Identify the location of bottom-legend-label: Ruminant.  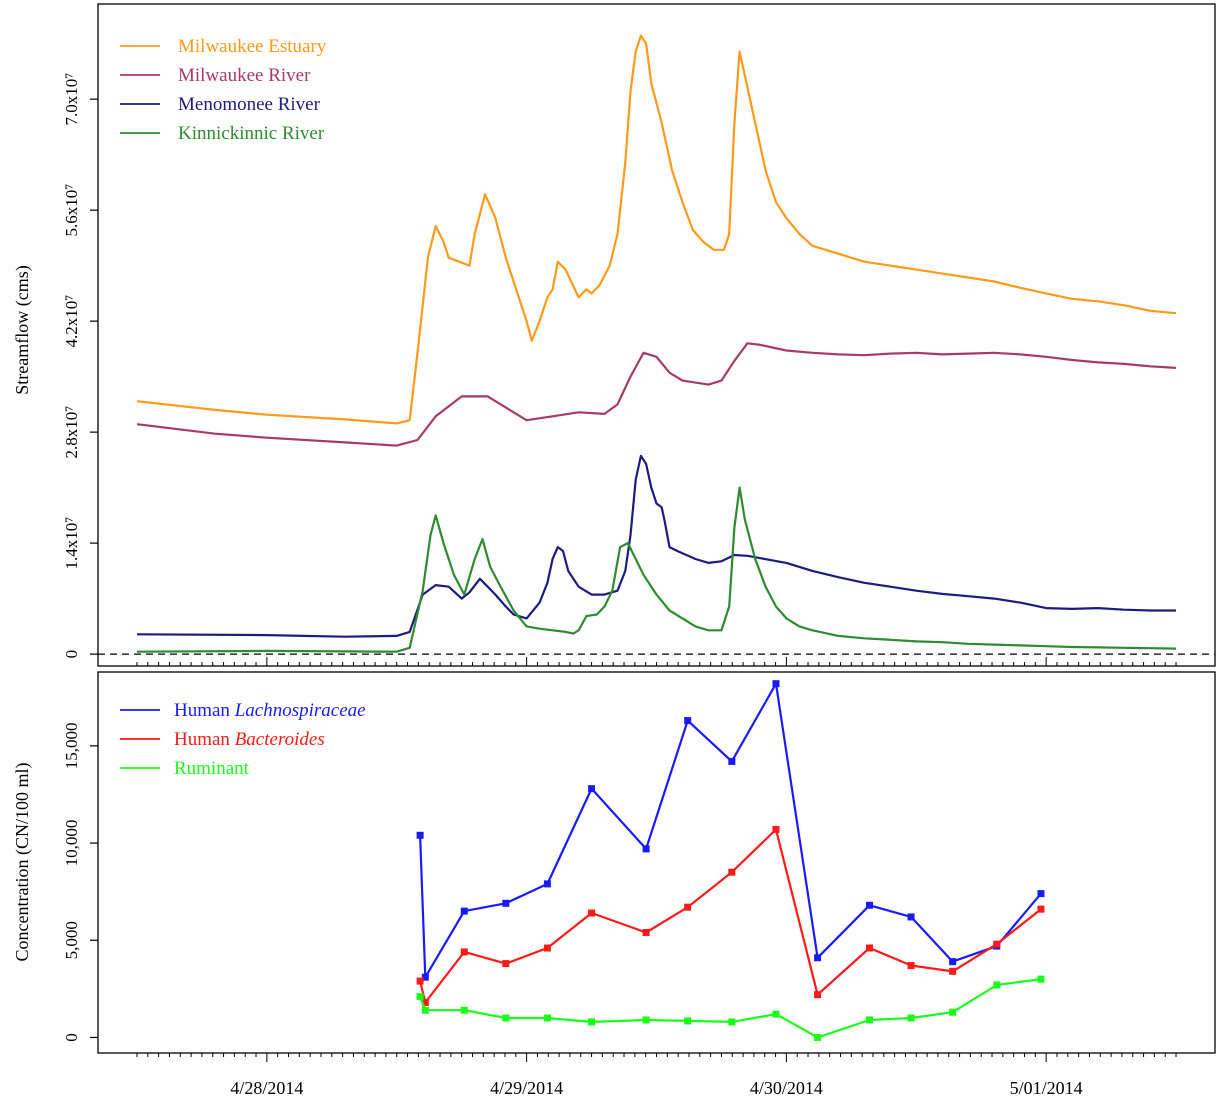
(212, 768).